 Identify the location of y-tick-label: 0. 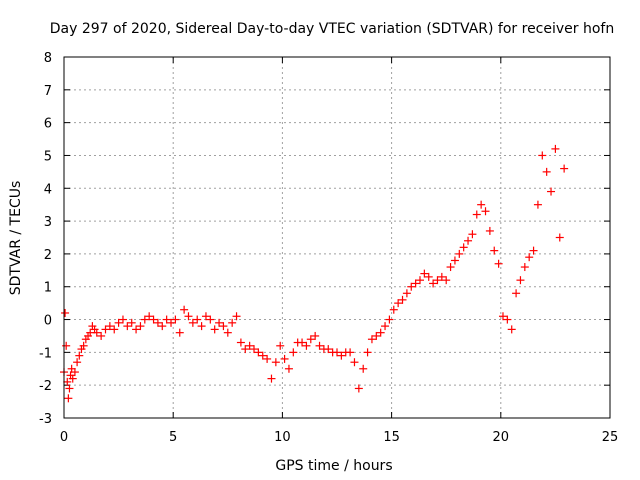
(48, 321).